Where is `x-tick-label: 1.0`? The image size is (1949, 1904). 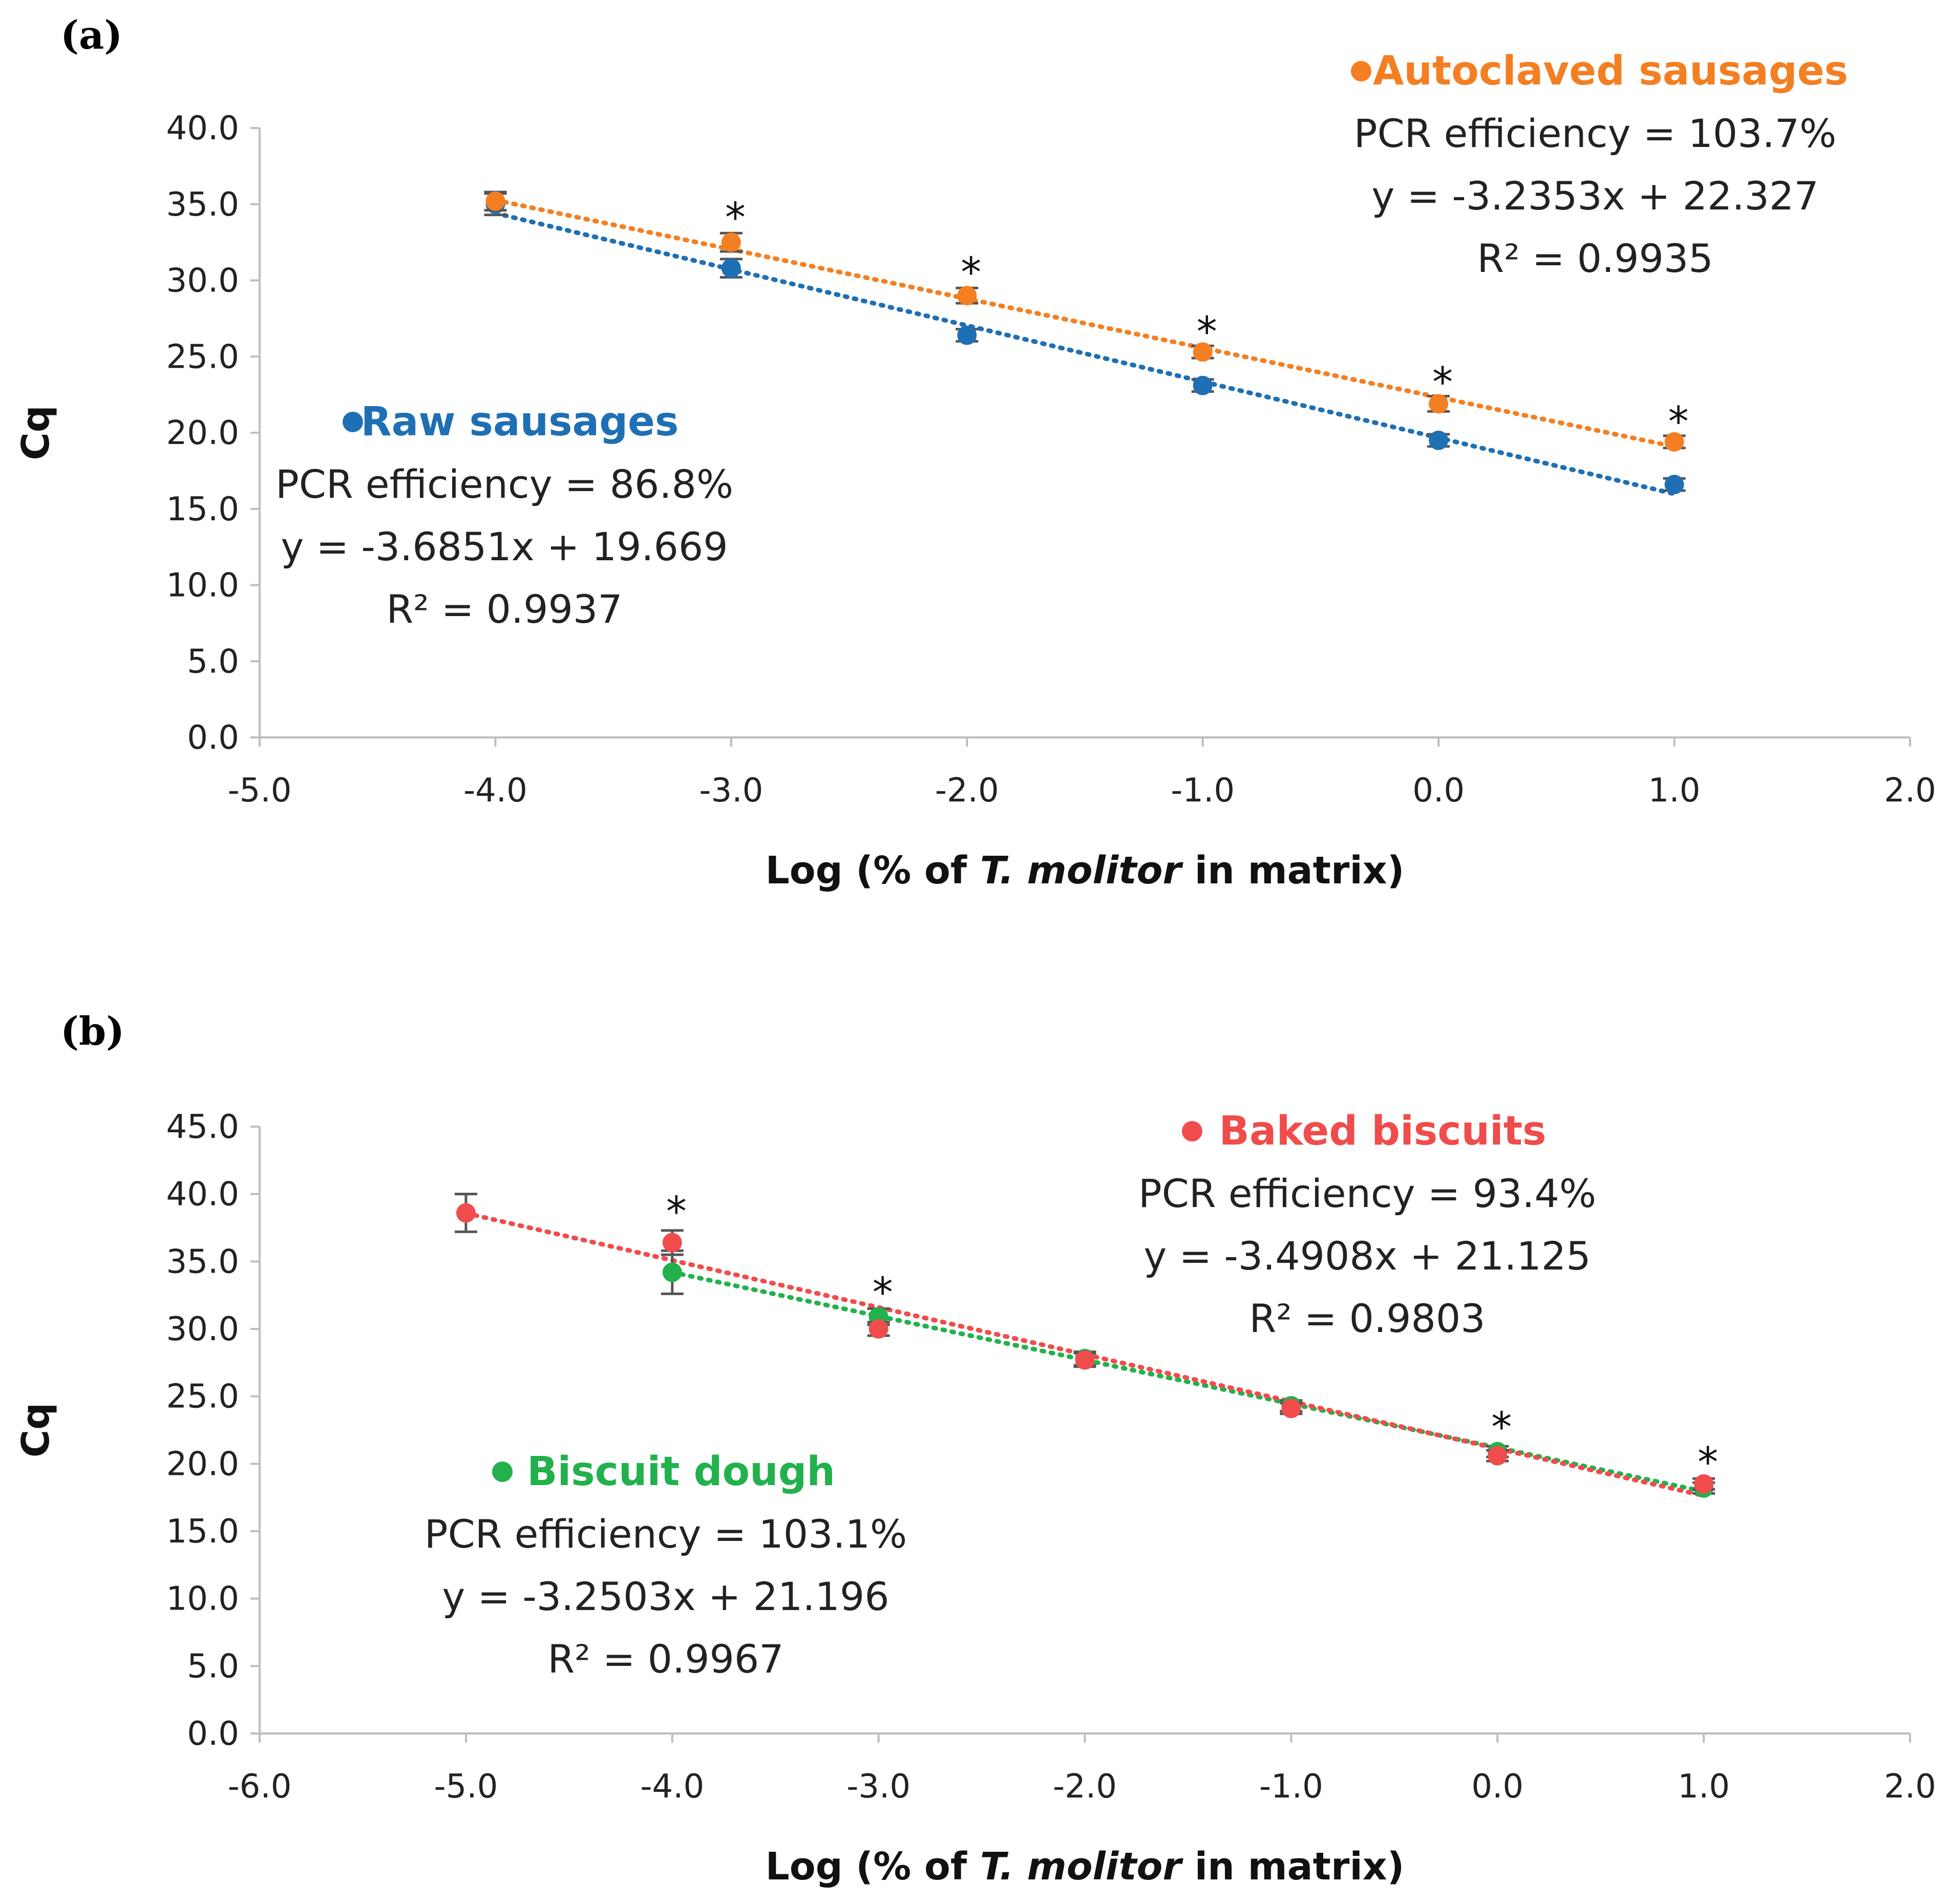
x-tick-label: 1.0 is located at coordinates (1674, 791).